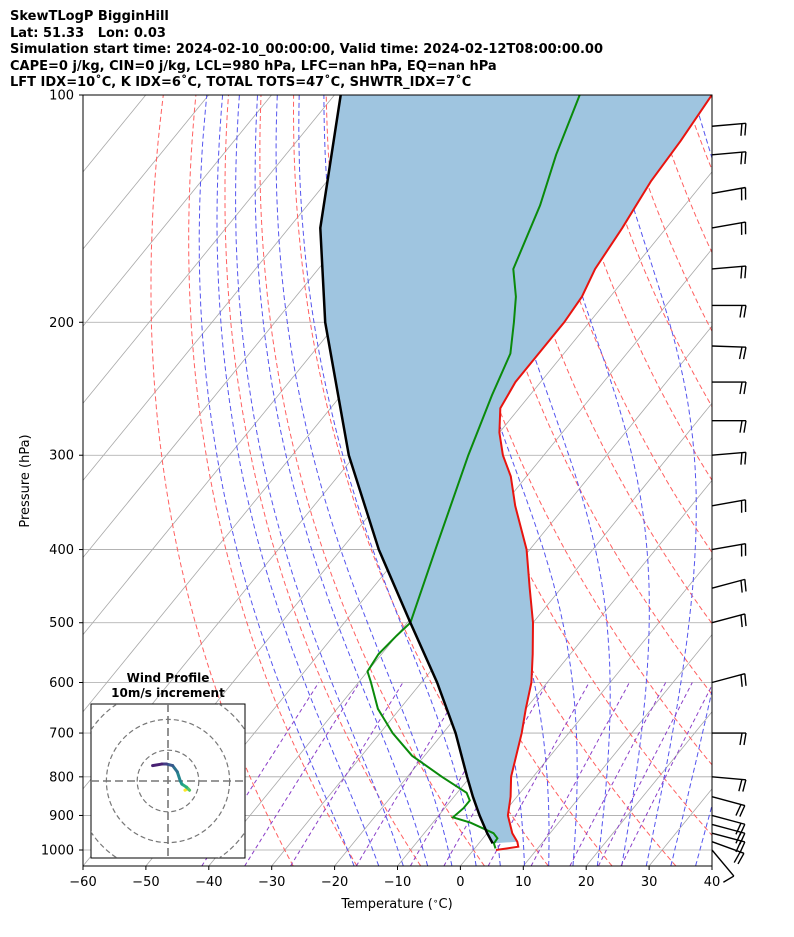  Describe the element at coordinates (523, 882) in the screenshot. I see `x-tick-label: 10` at that location.